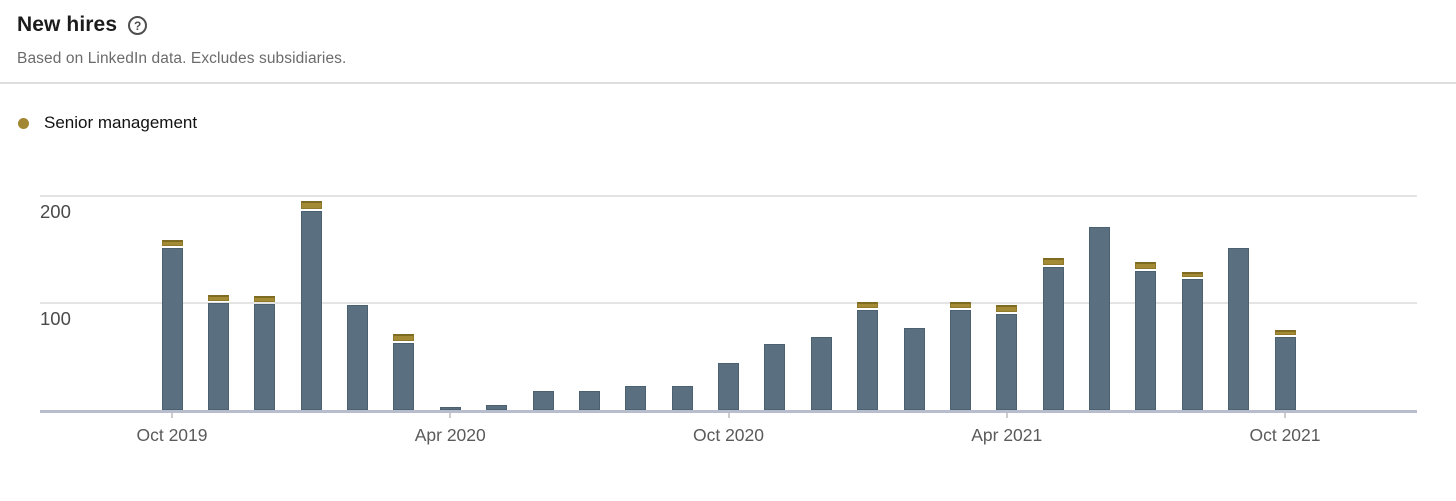 The image size is (1456, 501). Describe the element at coordinates (1007, 308) in the screenshot. I see `bar-senior-cap-apr-2021` at that location.